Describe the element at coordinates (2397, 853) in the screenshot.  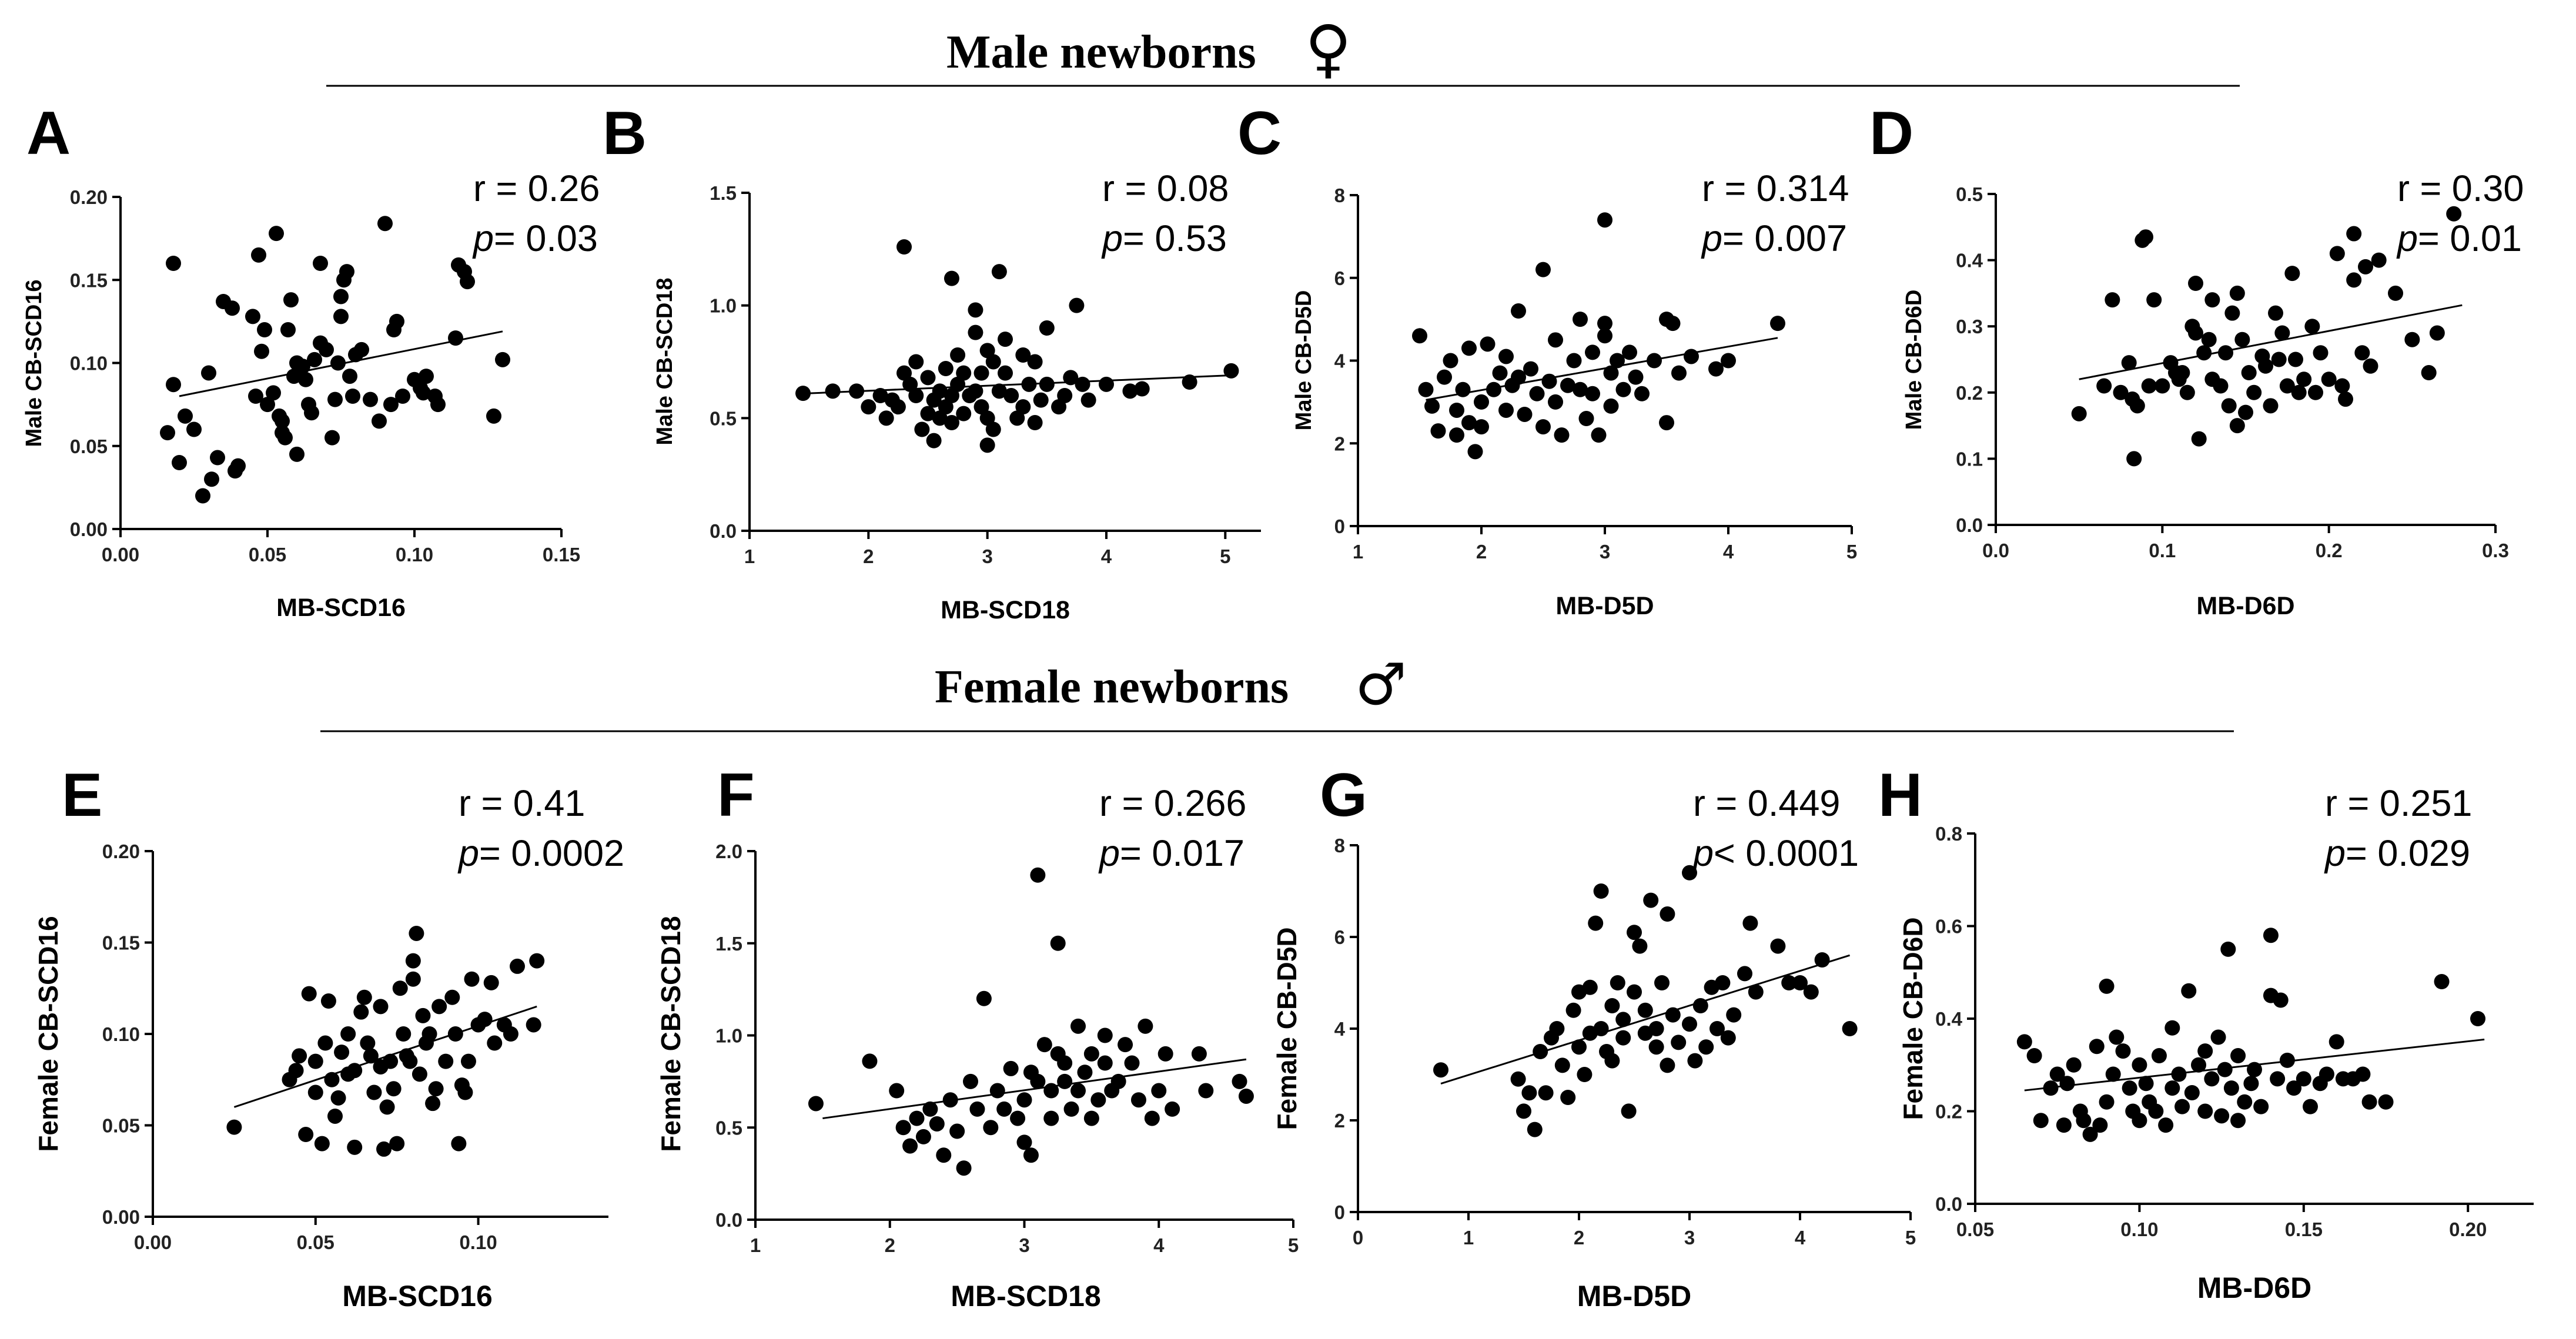
I see `panel-h-p-value: p= 0.029` at that location.